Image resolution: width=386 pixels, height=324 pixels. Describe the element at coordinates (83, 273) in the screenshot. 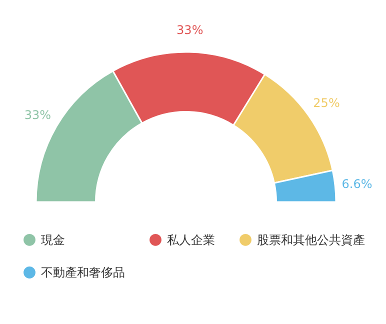

I see `legend-label: 不動產和奢侈品` at that location.